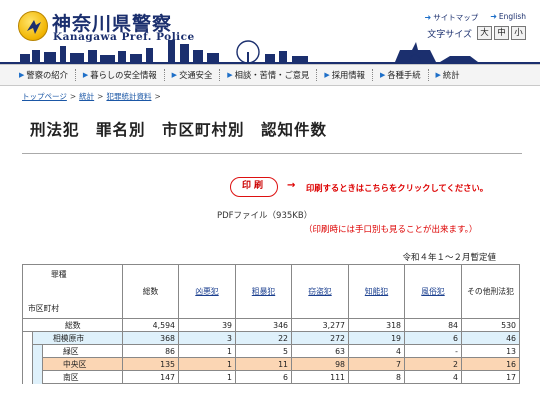  I want to click on provisional-note: 令和４年１～２月暫定値, so click(449, 258).